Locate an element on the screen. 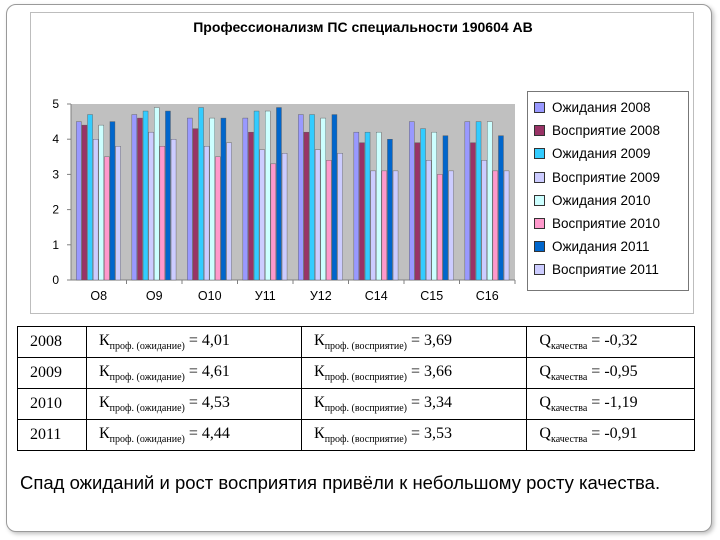 Image resolution: width=720 pixels, height=540 pixels. year-cell: 2008 is located at coordinates (52, 342).